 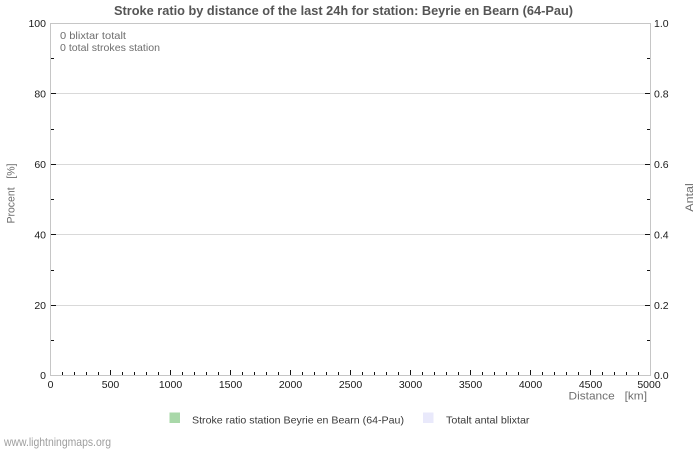 I want to click on svg-text: 4500, so click(x=591, y=385).